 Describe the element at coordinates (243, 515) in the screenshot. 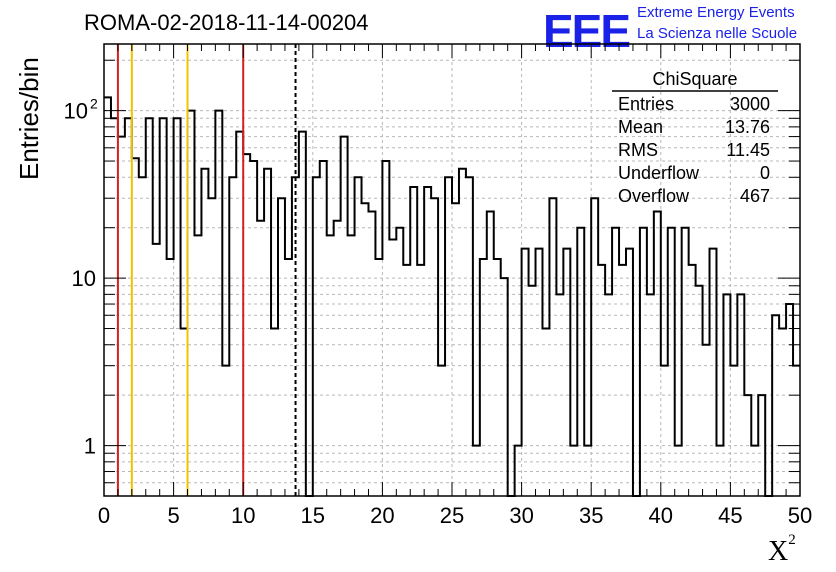

I see `x-tick-label: 10` at that location.